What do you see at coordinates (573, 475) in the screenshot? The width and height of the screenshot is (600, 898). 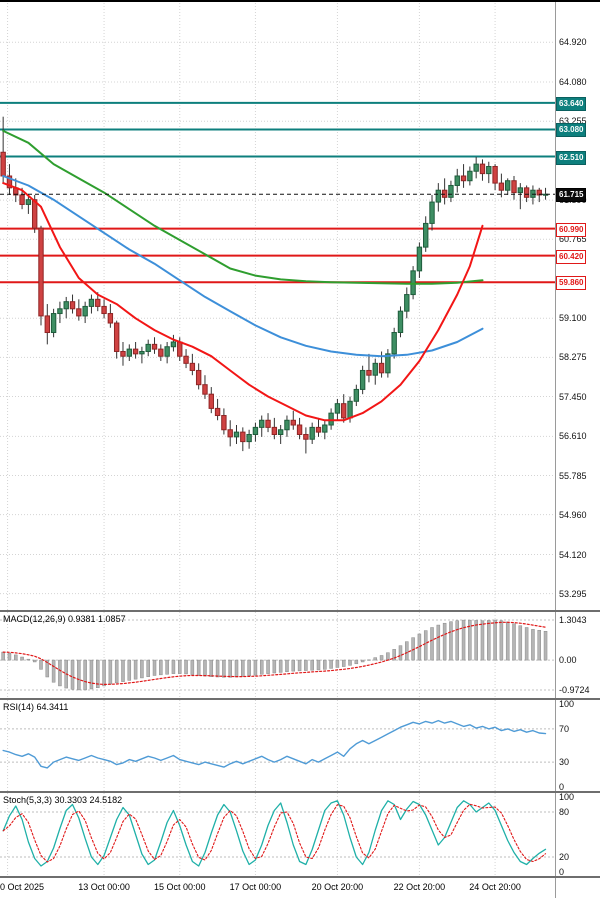 I see `price-tick-label: 55.785` at bounding box center [573, 475].